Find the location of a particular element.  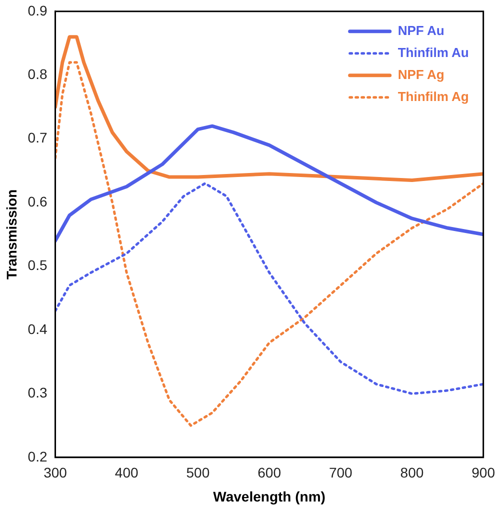

y-tick-label: 0.8 is located at coordinates (38, 74).